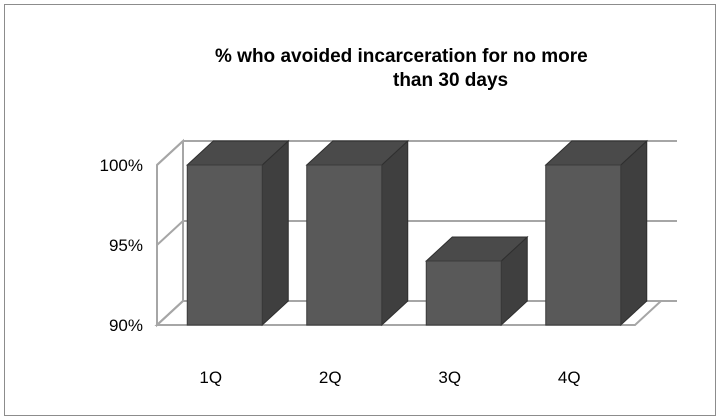 The height and width of the screenshot is (419, 717). What do you see at coordinates (121, 165) in the screenshot?
I see `y-tick-label: 100%` at bounding box center [121, 165].